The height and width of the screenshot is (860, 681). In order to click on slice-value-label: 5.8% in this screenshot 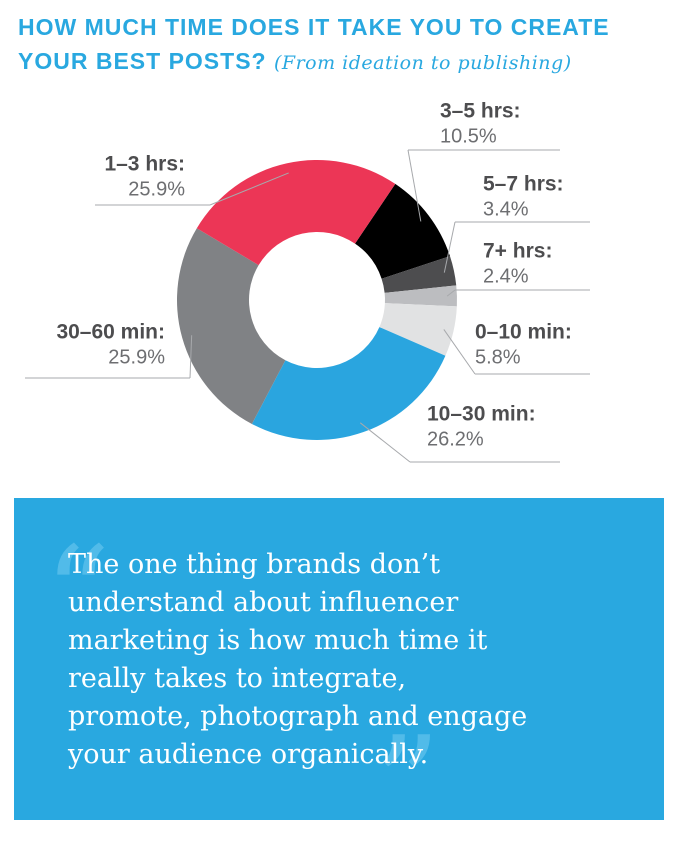, I will do `click(498, 357)`.